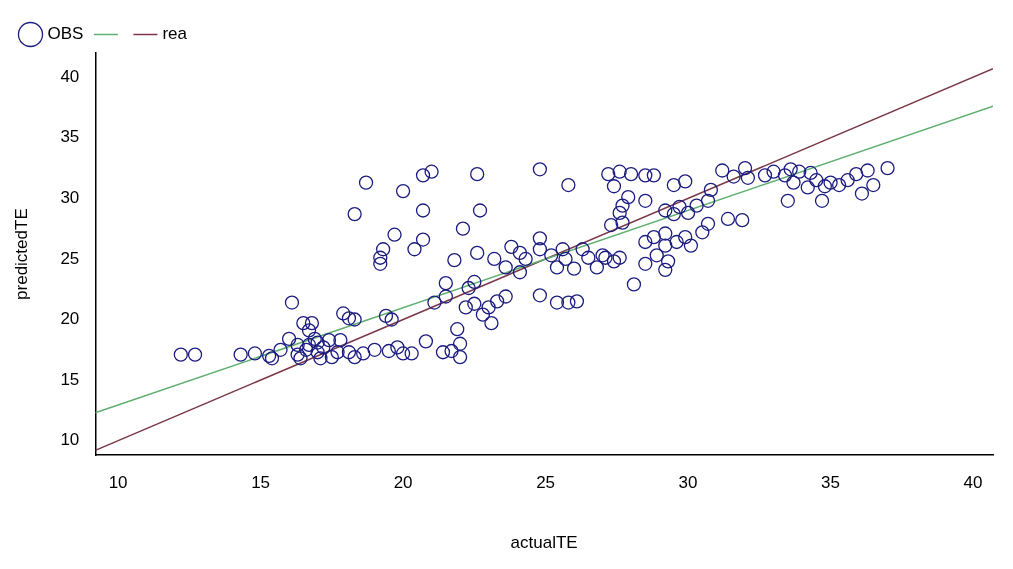  What do you see at coordinates (70, 137) in the screenshot?
I see `y-tick-label: 35` at bounding box center [70, 137].